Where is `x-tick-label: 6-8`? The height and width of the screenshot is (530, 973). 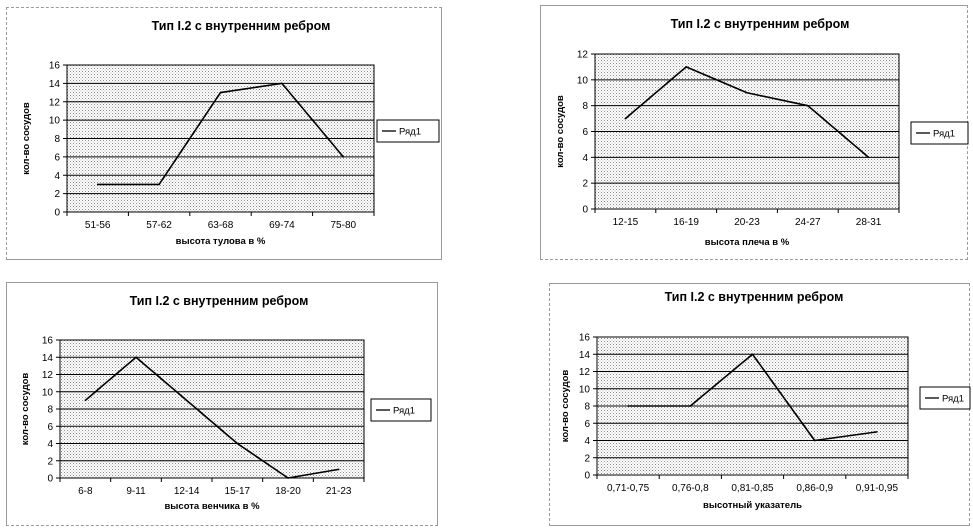
x-tick-label: 6-8 is located at coordinates (85, 491).